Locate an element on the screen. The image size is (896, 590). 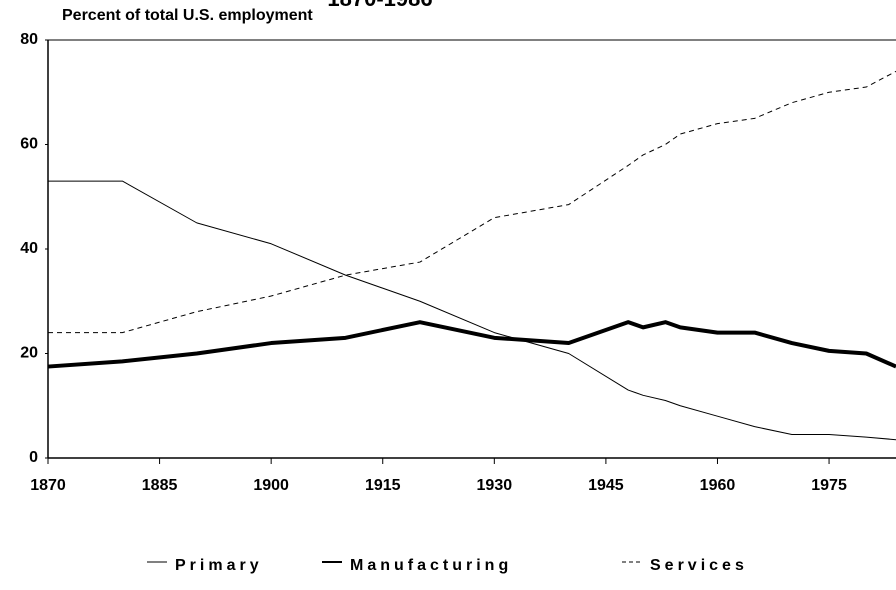
legend-label: Primary is located at coordinates (219, 565).